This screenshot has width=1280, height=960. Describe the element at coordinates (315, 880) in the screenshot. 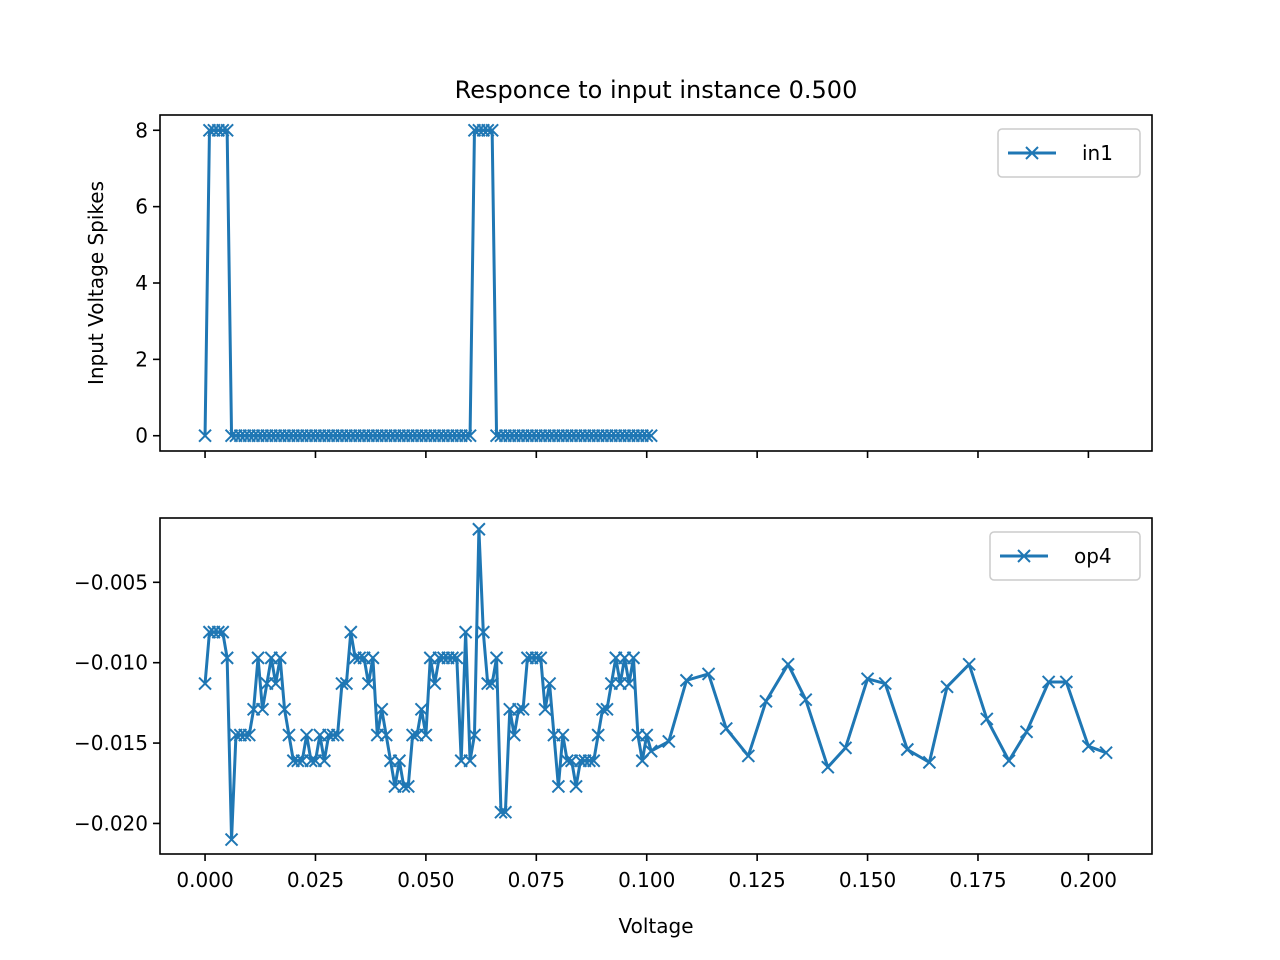

I see `x-tick-label: 0.025` at that location.